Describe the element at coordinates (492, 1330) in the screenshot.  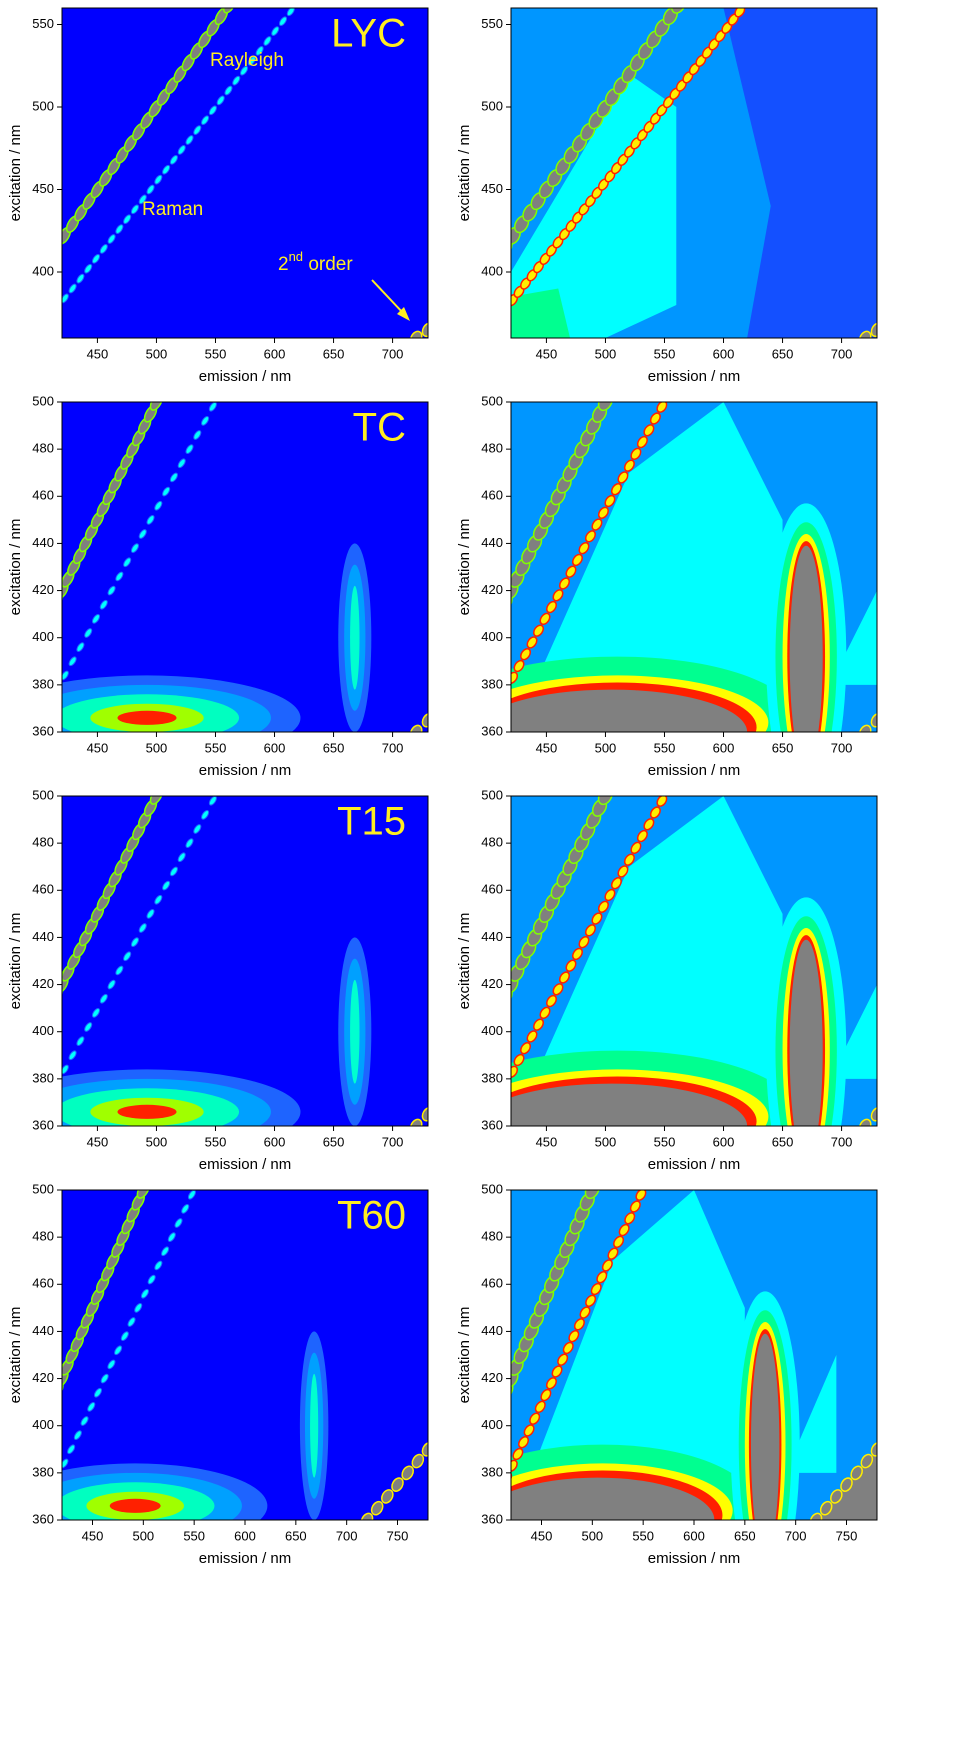
I see `y-tick-label: 440` at that location.